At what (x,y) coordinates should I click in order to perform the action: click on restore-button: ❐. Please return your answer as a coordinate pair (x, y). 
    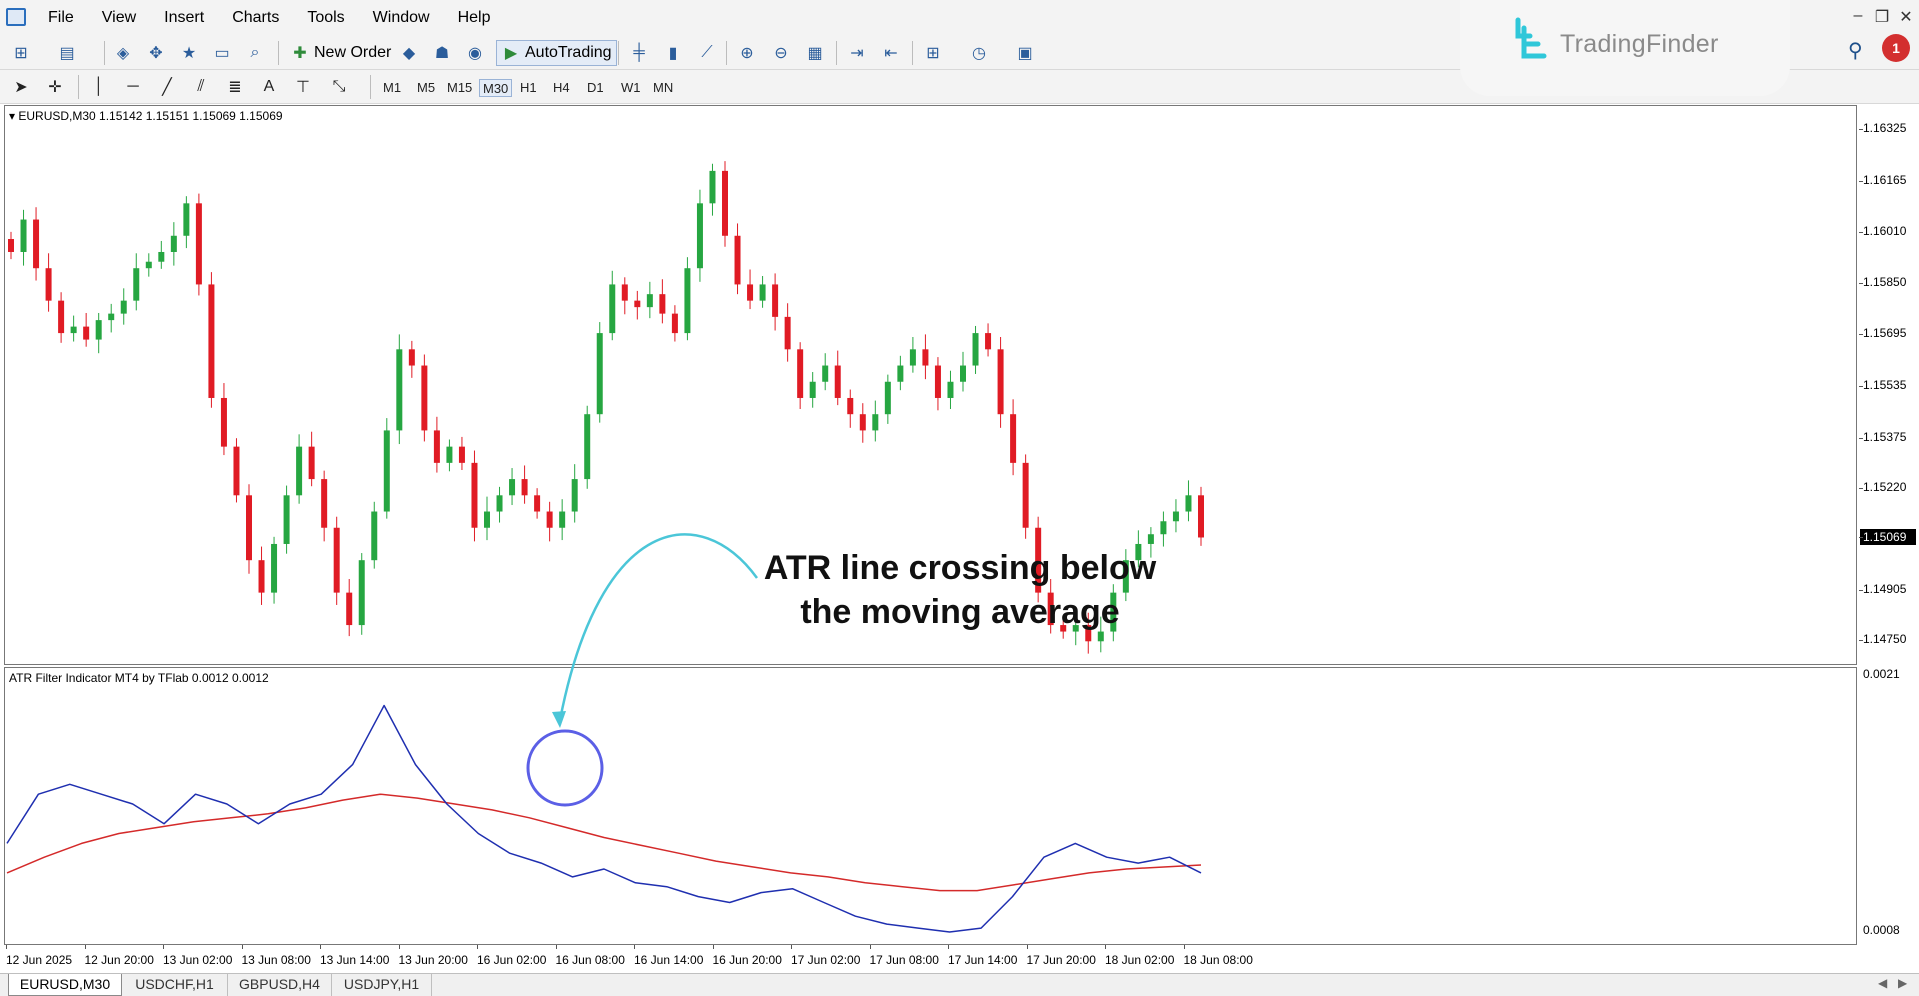
    Looking at the image, I should click on (1882, 17).